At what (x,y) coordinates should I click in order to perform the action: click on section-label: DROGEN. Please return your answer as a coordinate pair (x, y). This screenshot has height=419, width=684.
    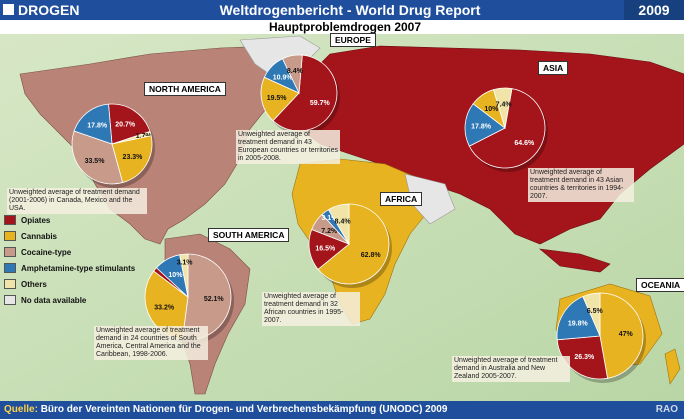
    Looking at the image, I should click on (49, 10).